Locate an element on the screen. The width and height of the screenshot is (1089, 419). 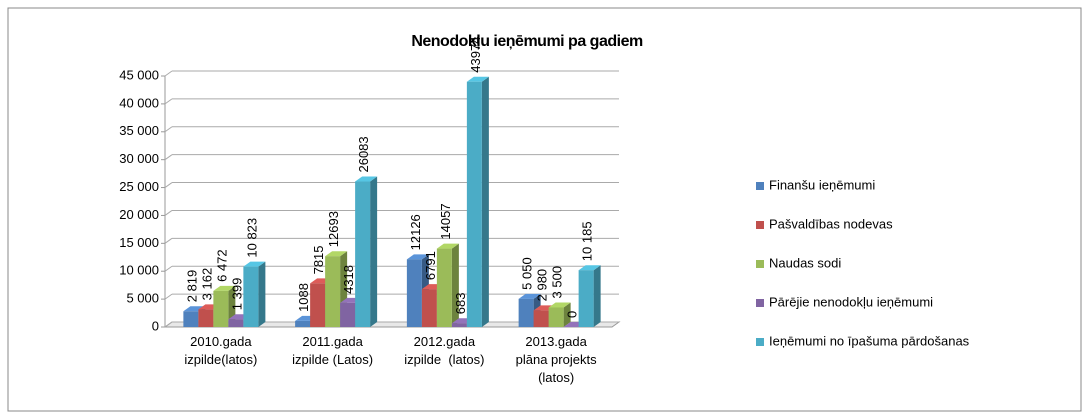
data-label: 10 823 is located at coordinates (251, 238).